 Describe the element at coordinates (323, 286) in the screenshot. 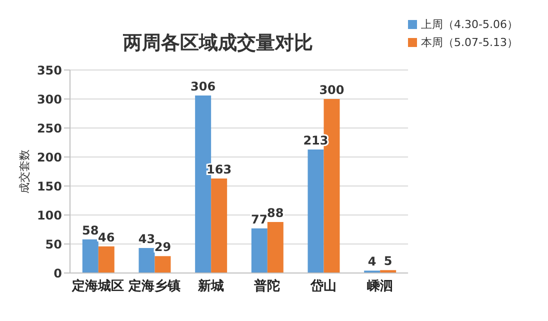

I see `x-tick-label: 岱山` at that location.